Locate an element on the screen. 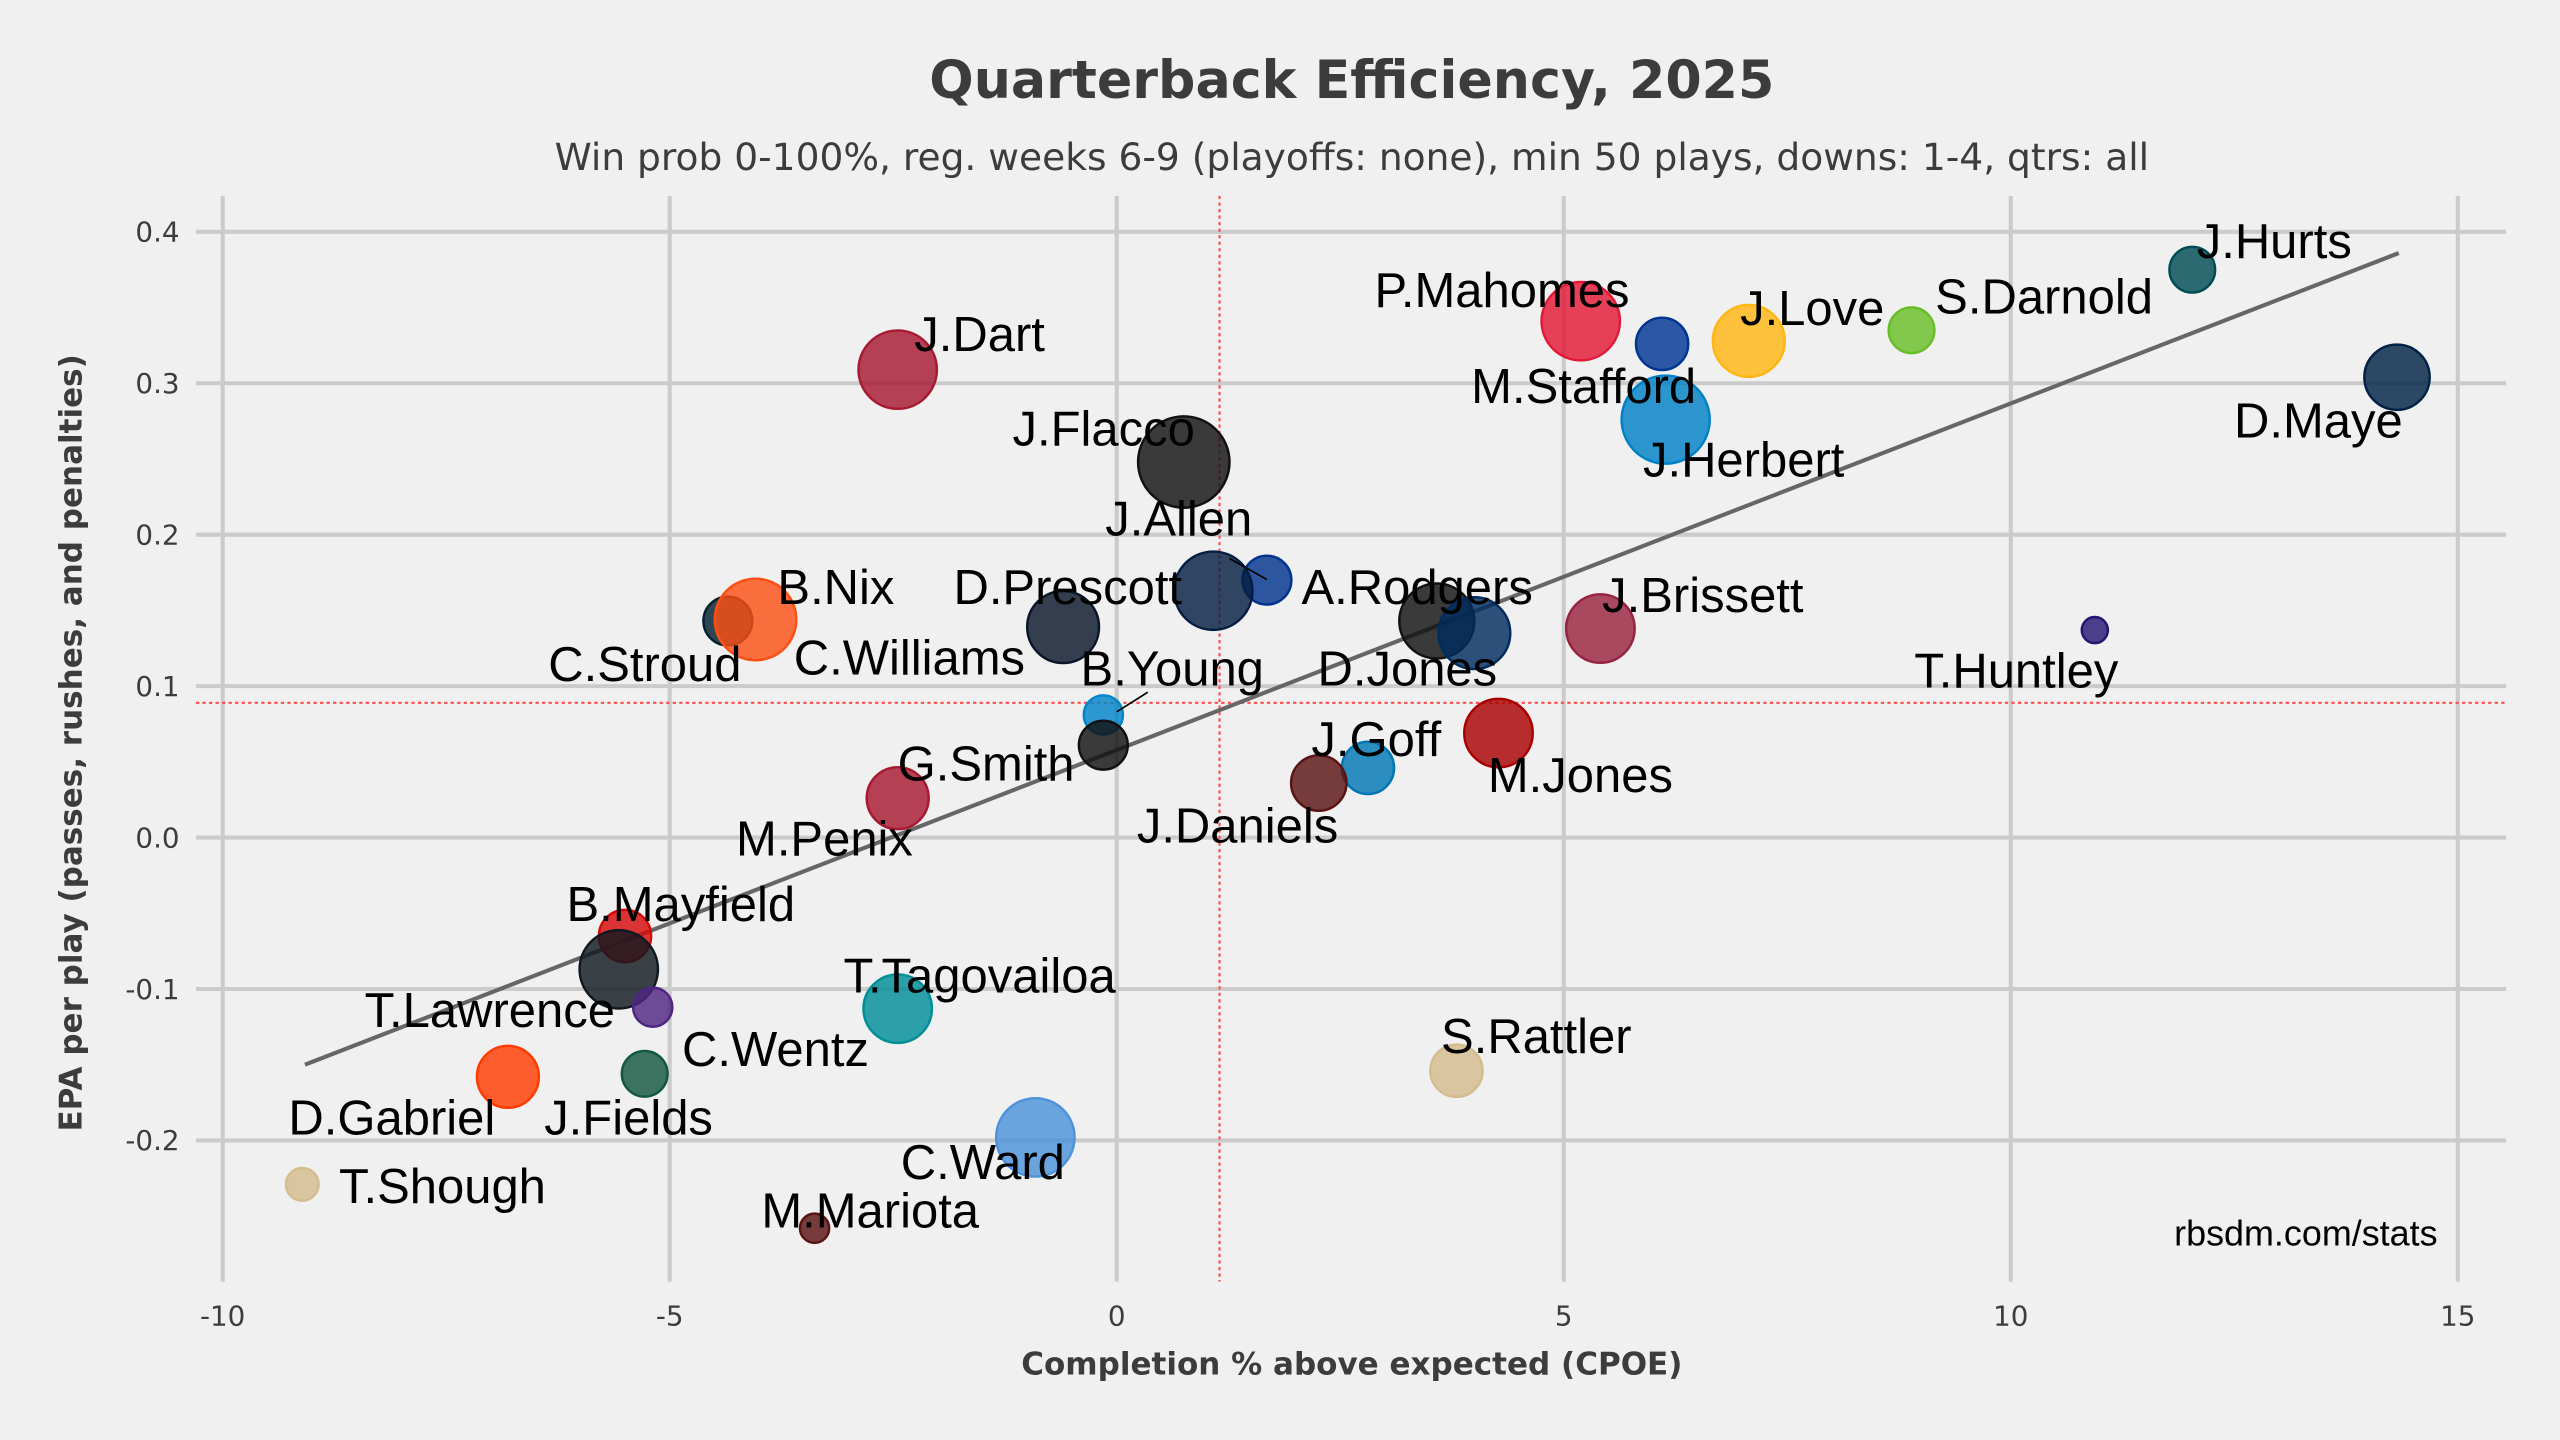  point-label: D.Prescott is located at coordinates (1067, 588).